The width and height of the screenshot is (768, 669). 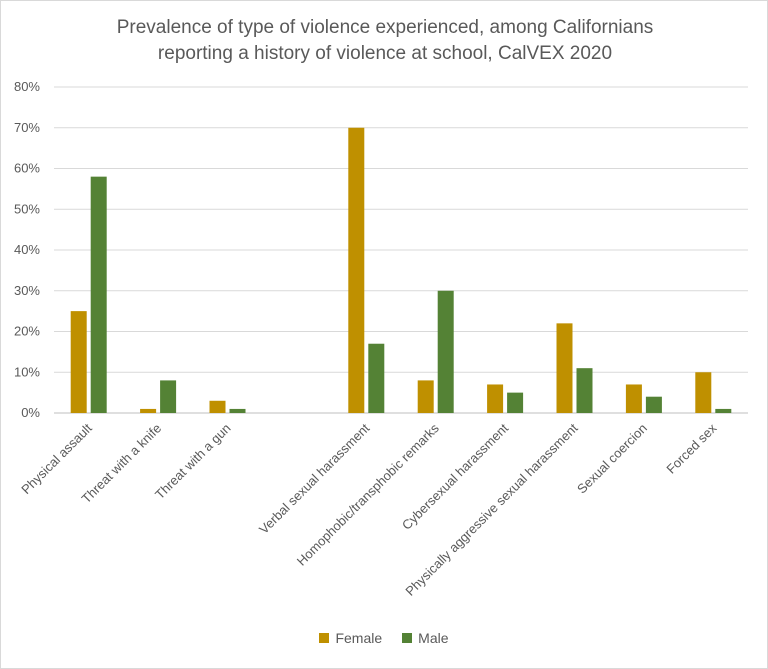 What do you see at coordinates (324, 638) in the screenshot?
I see `legend-swatch-female` at bounding box center [324, 638].